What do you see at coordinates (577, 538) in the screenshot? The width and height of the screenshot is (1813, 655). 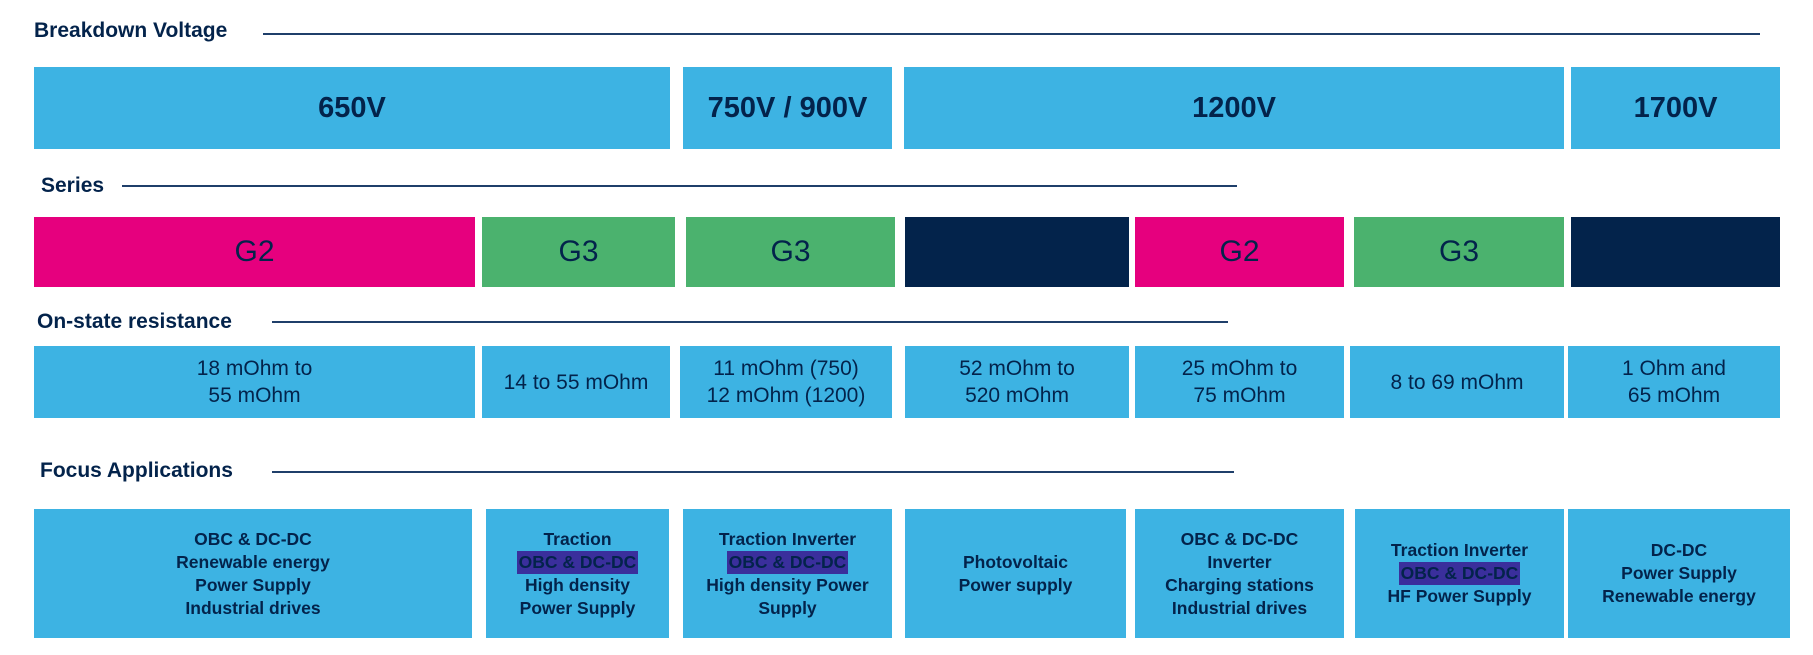 I see `application-line: Traction` at bounding box center [577, 538].